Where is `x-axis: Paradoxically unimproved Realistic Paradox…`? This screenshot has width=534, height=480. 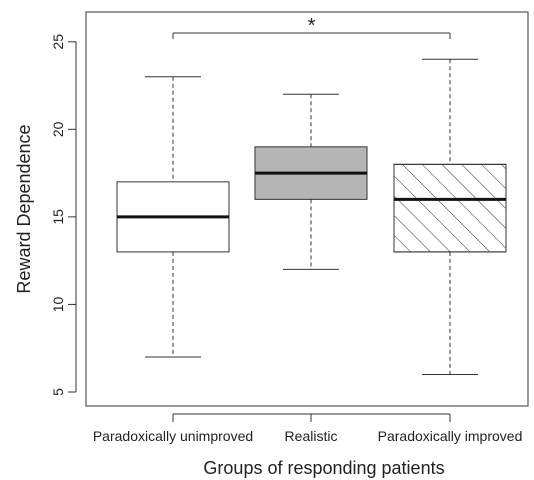 x-axis: Paradoxically unimproved Realistic Paradox… is located at coordinates (308, 428).